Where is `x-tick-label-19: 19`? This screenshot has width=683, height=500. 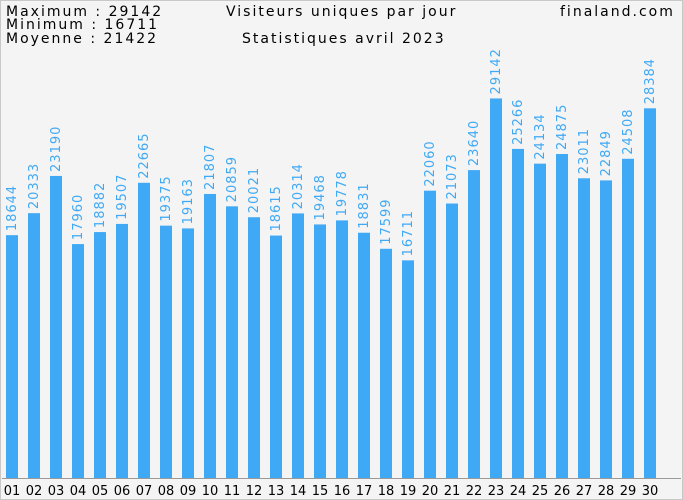
x-tick-label-19: 19 is located at coordinates (408, 491).